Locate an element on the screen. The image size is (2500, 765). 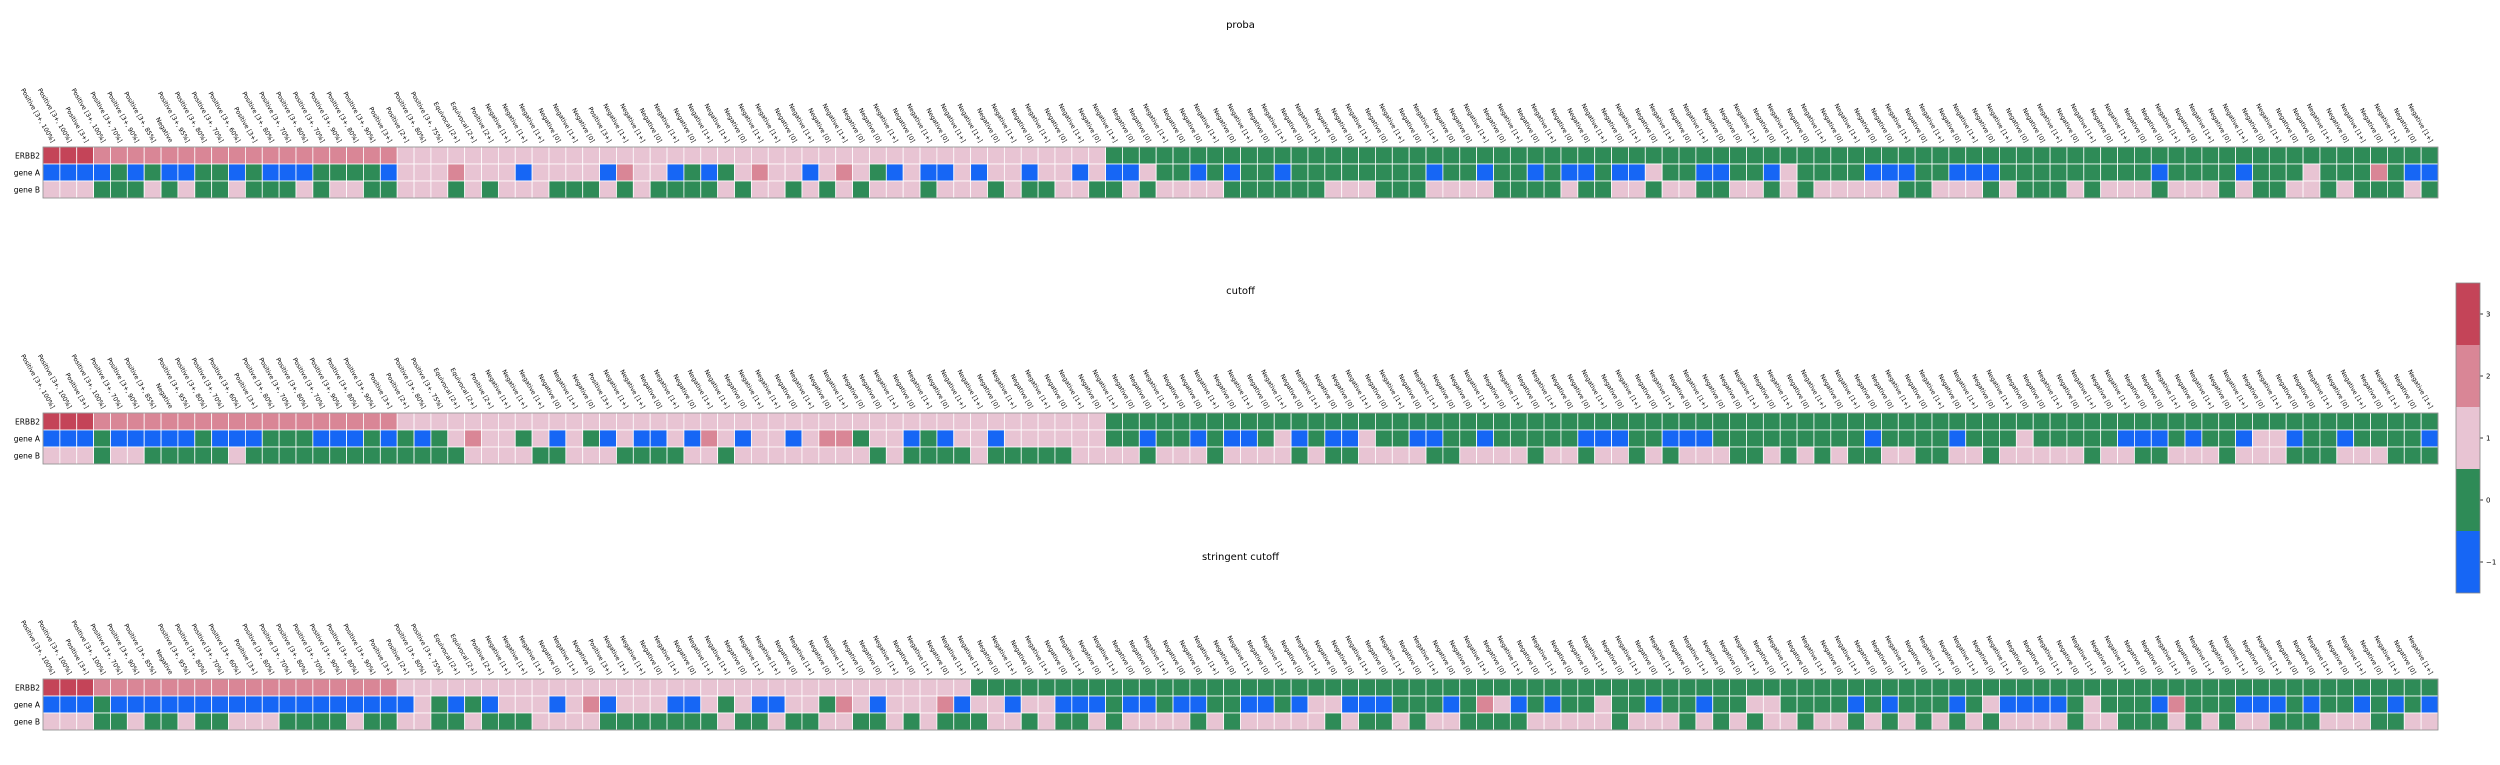
colorbar-segment is located at coordinates (2468, 314).